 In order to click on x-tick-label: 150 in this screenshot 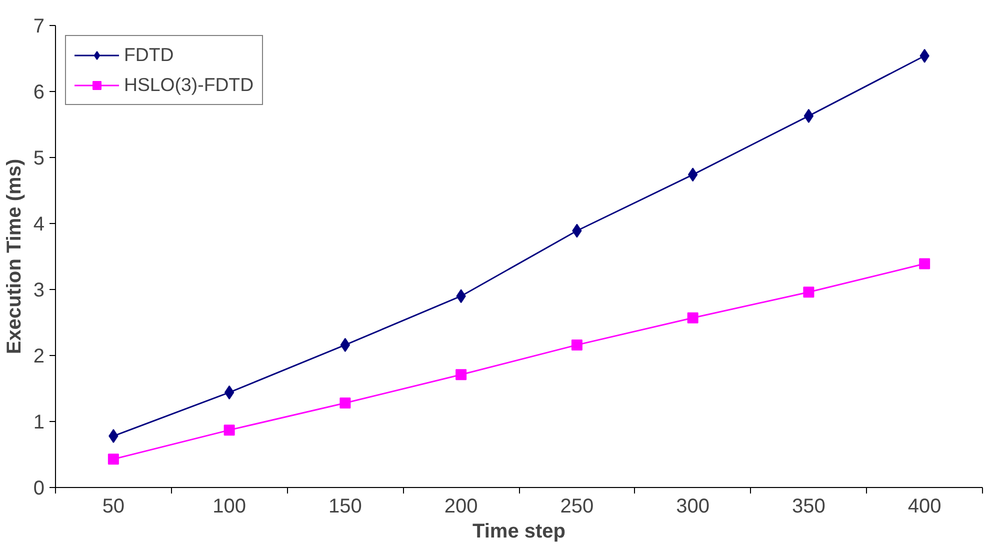, I will do `click(345, 507)`.